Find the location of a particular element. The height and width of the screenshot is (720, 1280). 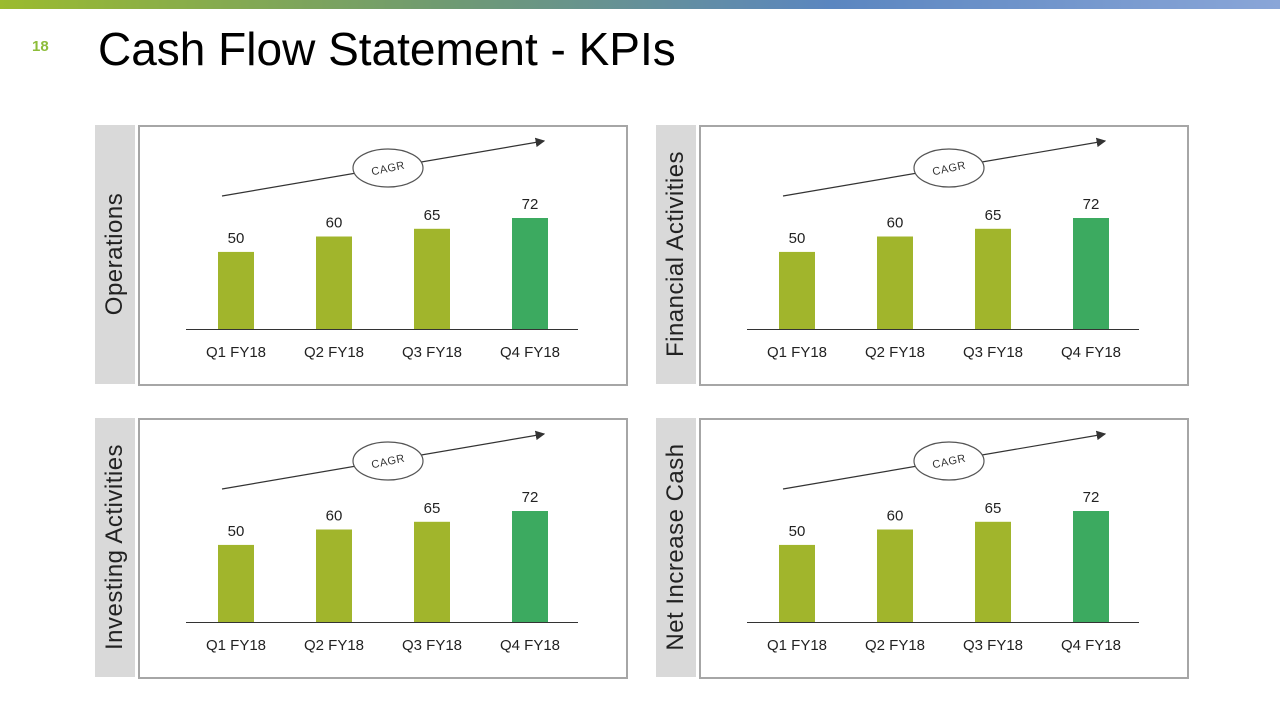

side-label: Net Increase Cash is located at coordinates (675, 547).